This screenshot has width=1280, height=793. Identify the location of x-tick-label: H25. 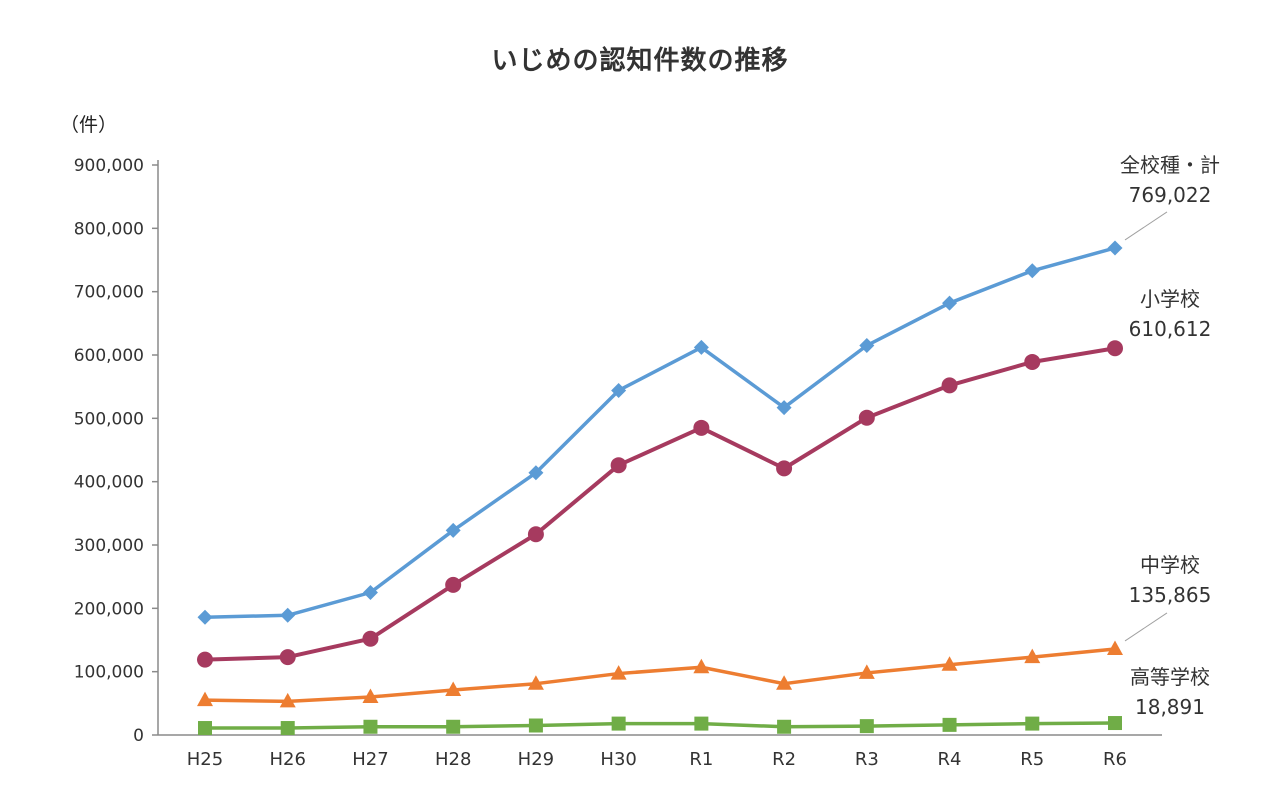
(205, 759).